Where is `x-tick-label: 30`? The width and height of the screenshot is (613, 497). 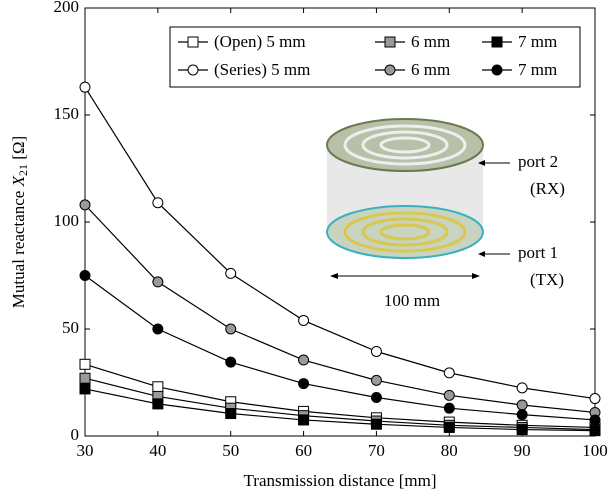 x-tick-label: 30 is located at coordinates (85, 450).